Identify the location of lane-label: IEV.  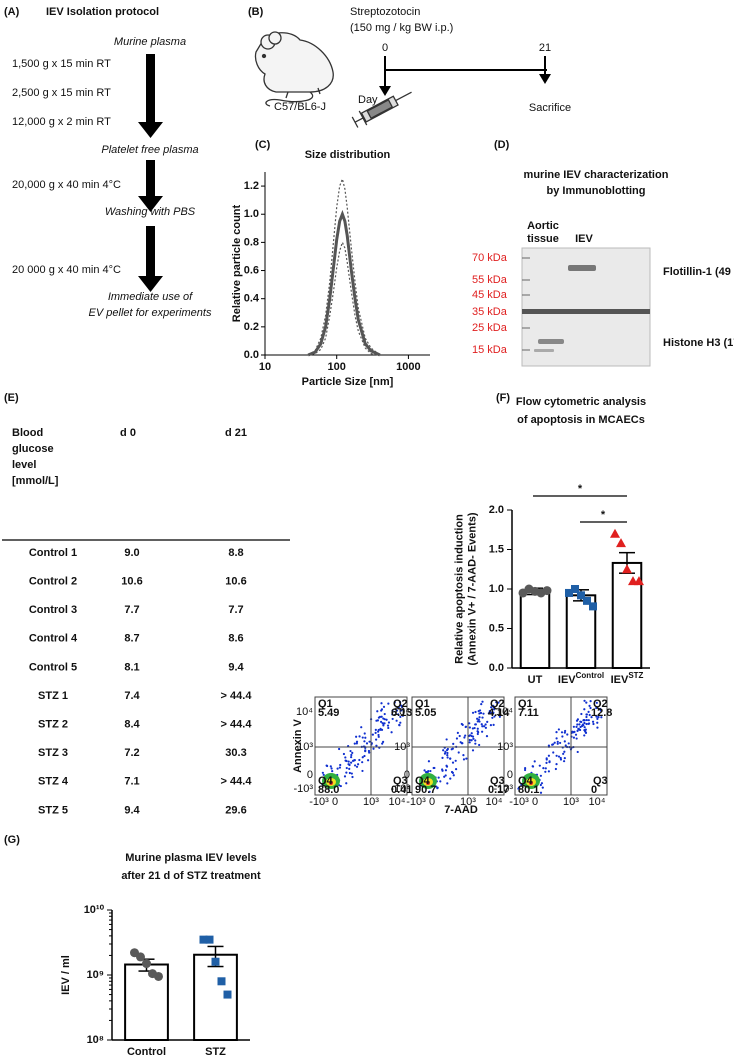
(584, 239).